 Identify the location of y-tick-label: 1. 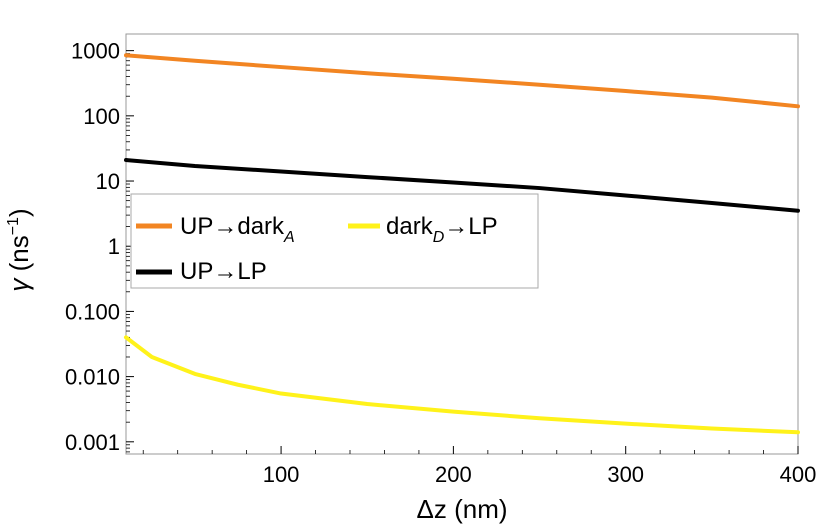
(114, 246).